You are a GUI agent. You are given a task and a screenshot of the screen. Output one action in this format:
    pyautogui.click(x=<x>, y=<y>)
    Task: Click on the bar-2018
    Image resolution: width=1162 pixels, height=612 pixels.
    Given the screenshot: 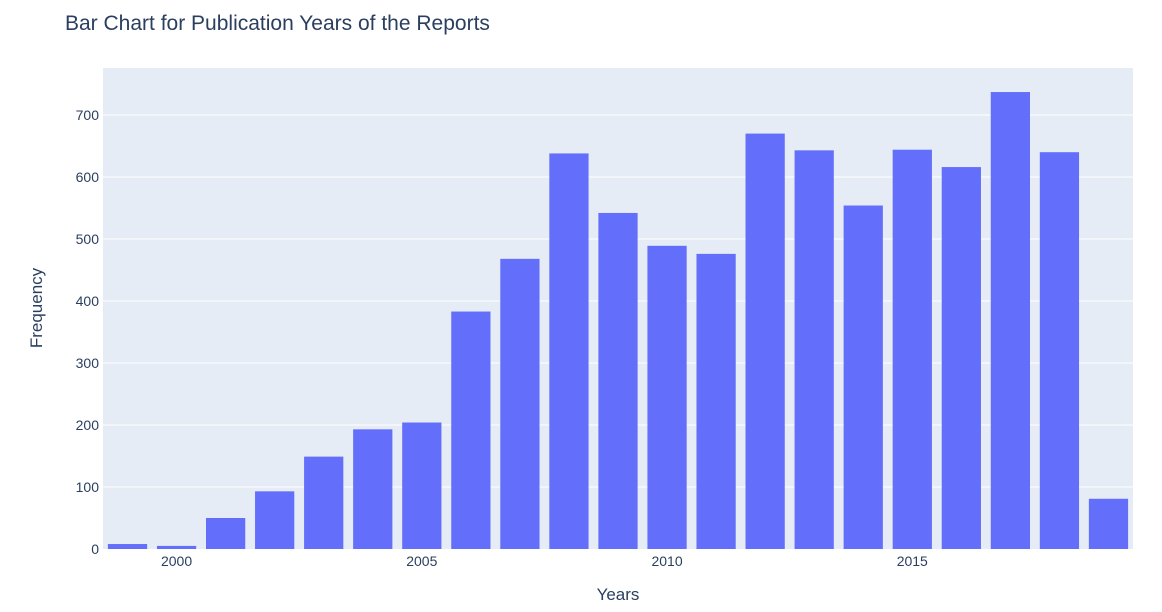 What is the action you would take?
    pyautogui.click(x=1059, y=350)
    